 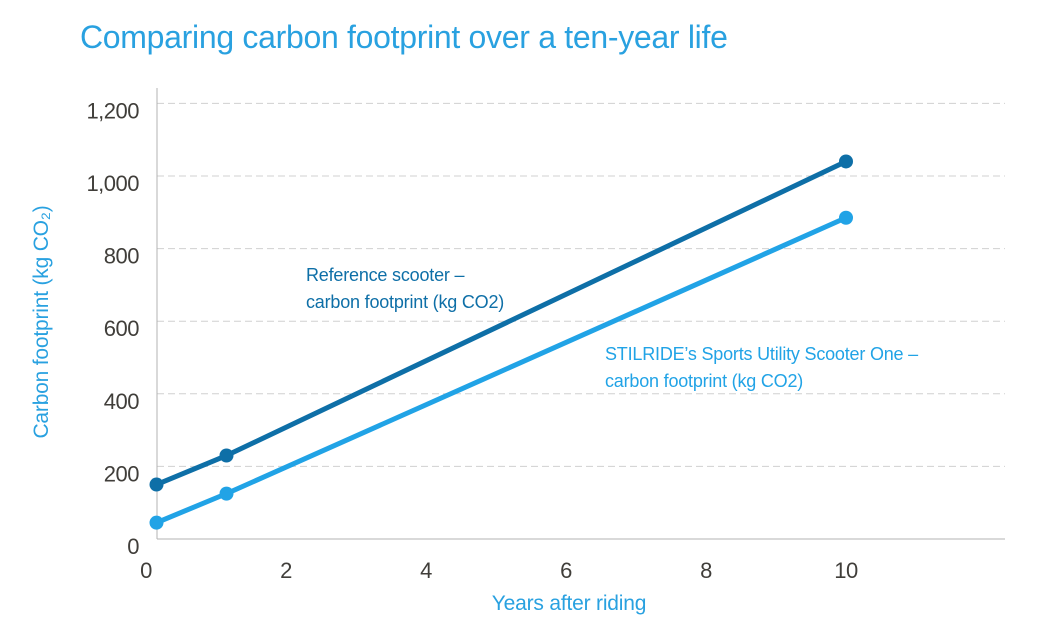 What do you see at coordinates (569, 603) in the screenshot?
I see `x-axis-title: Years after riding` at bounding box center [569, 603].